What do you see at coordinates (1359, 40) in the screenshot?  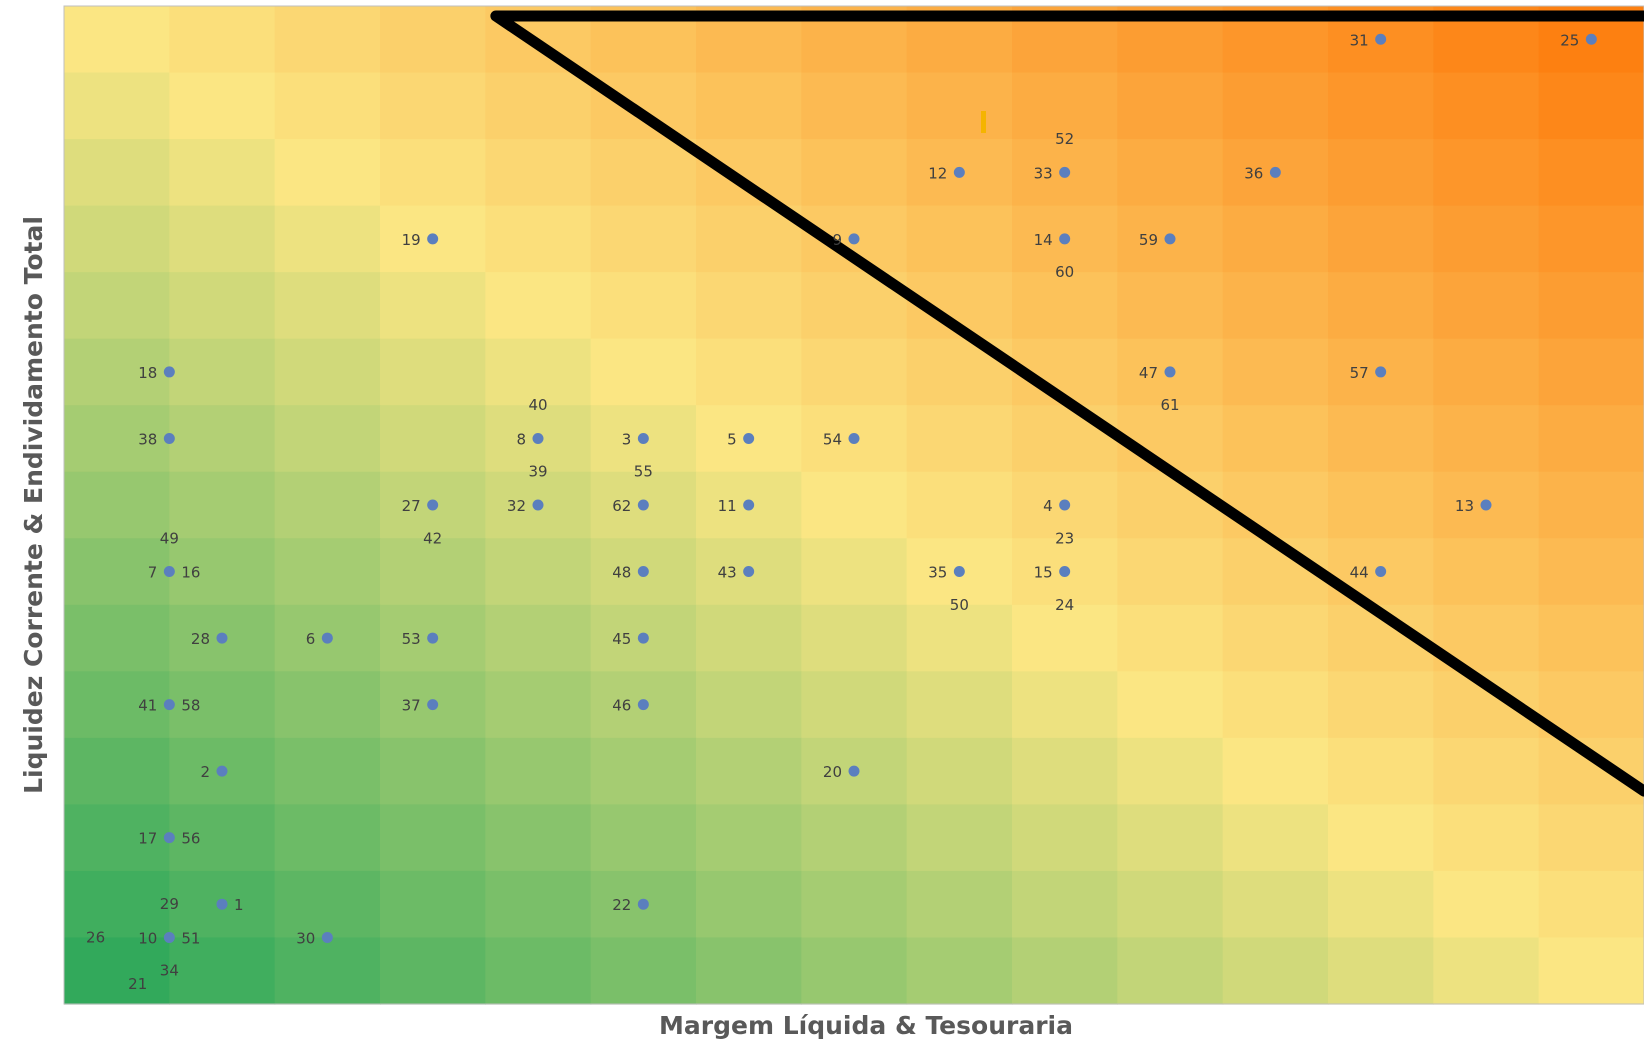 I see `point-label-31: 31` at bounding box center [1359, 40].